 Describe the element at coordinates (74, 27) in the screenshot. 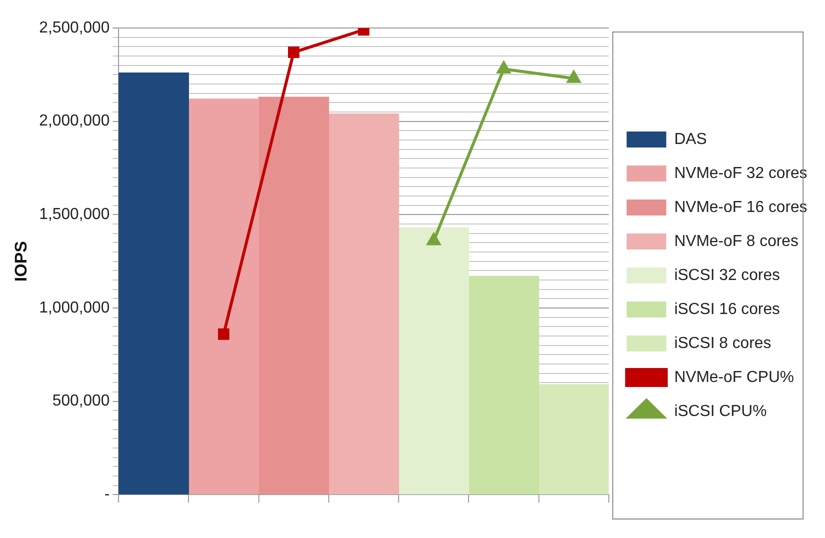

I see `y-tick-label: 2,500,000` at that location.